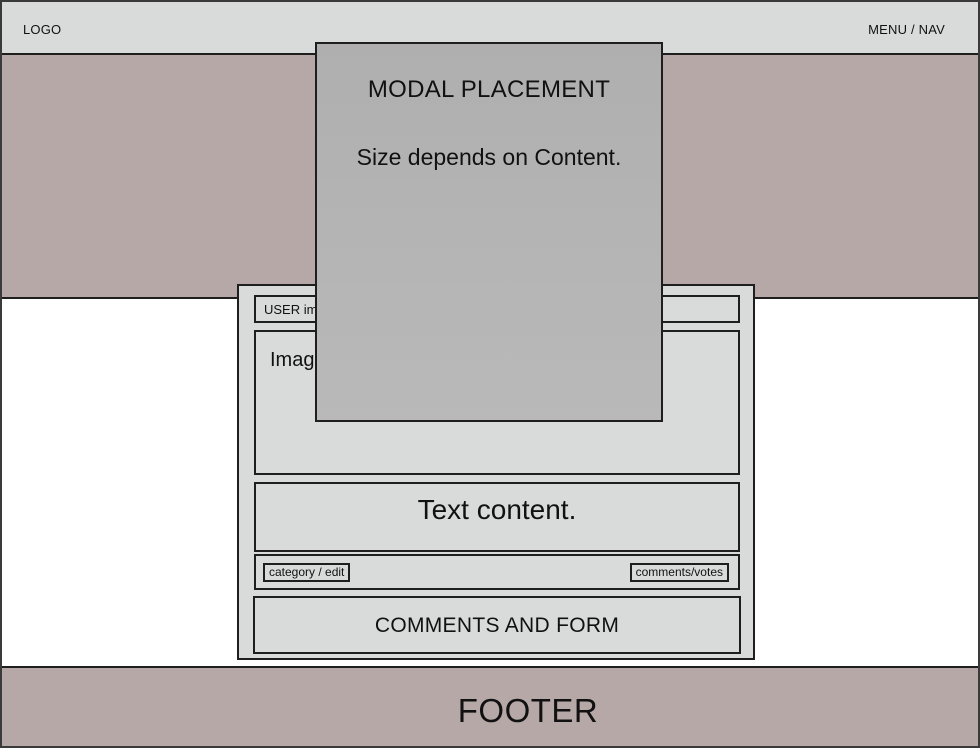 The image size is (980, 748). Describe the element at coordinates (307, 572) in the screenshot. I see `category-edit-button: category / edit` at that location.